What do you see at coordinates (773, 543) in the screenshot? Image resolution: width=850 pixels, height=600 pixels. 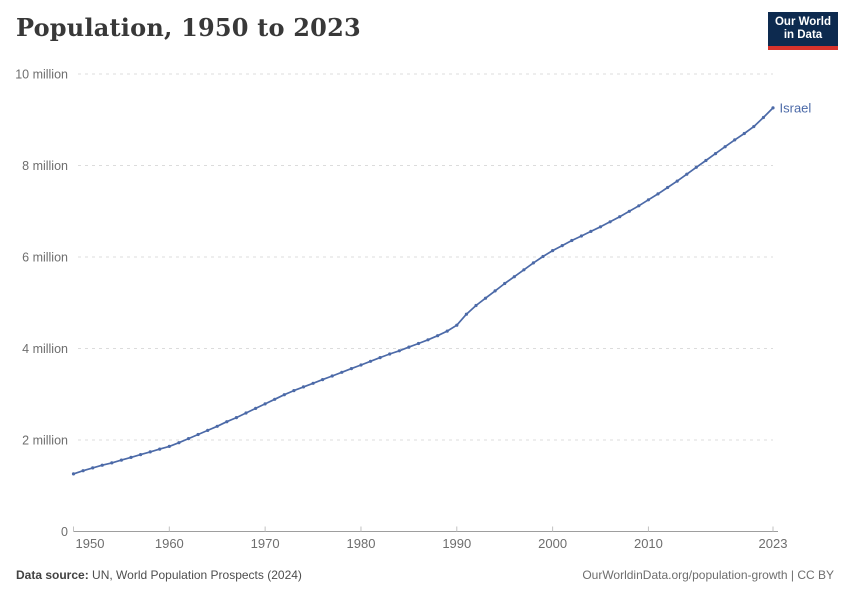 I see `x-axis-tick-label: 2023` at bounding box center [773, 543].